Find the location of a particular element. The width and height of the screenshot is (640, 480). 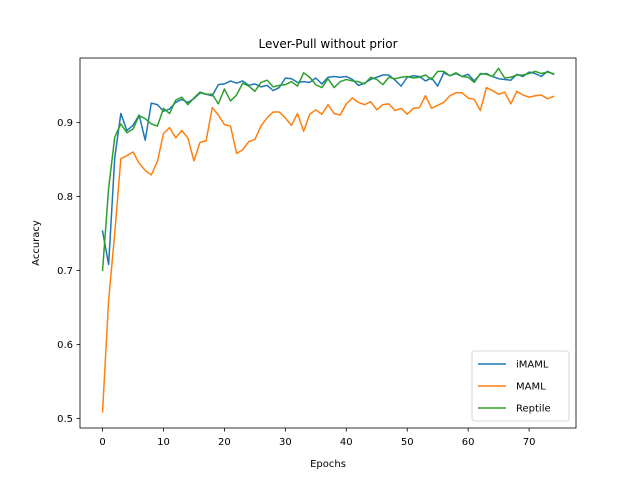

x-tick-label: 40 is located at coordinates (346, 442).